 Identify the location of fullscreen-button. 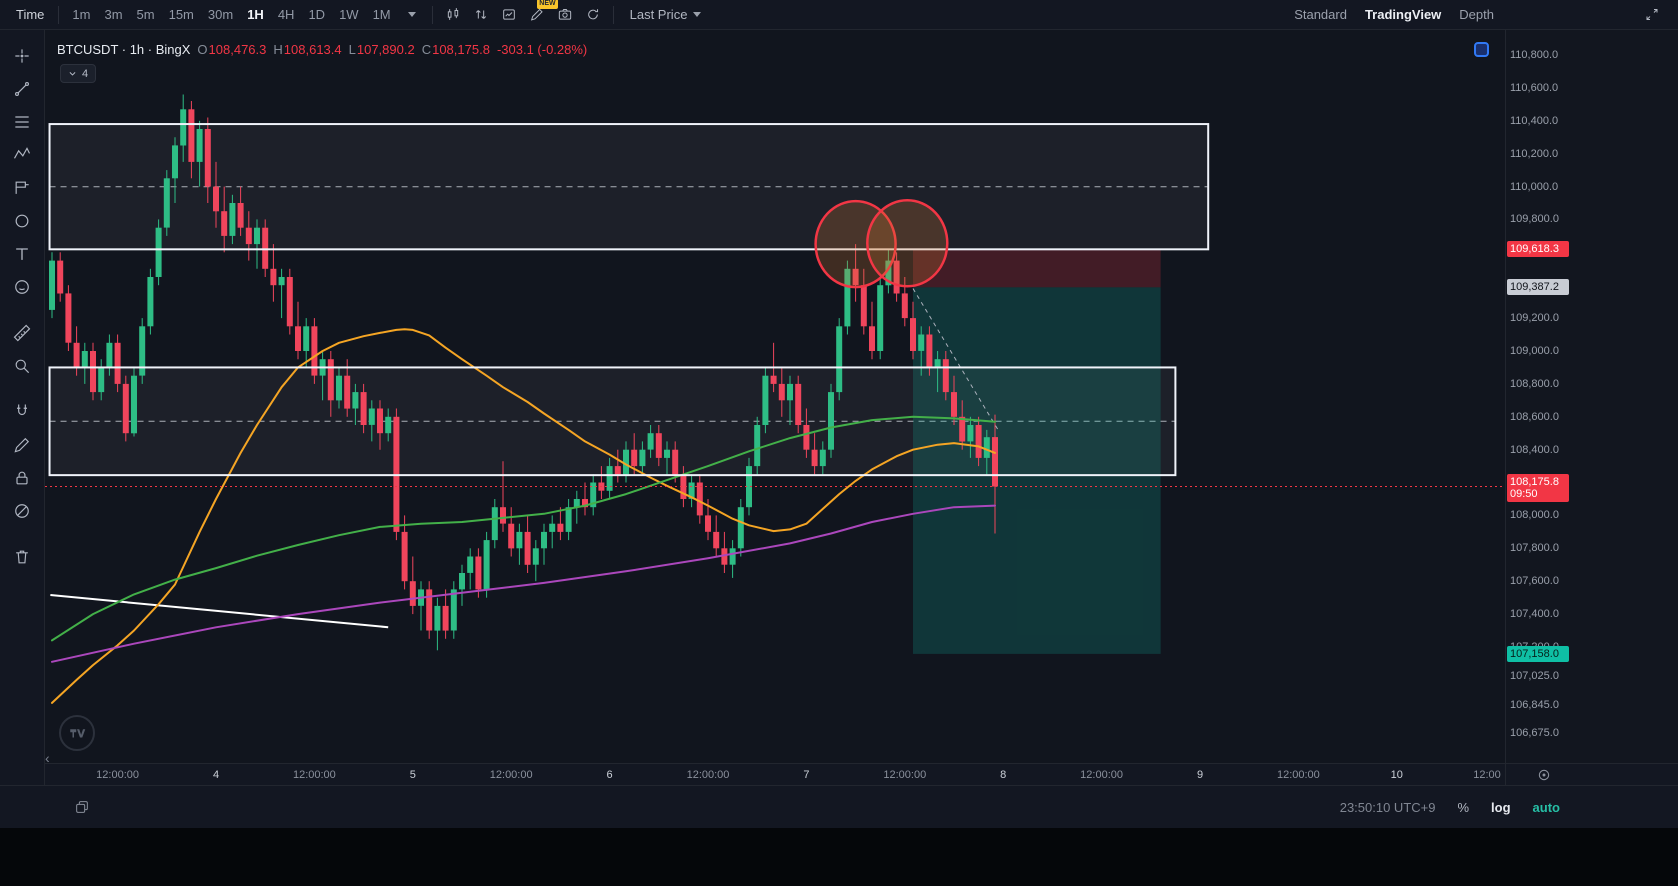
(1652, 15).